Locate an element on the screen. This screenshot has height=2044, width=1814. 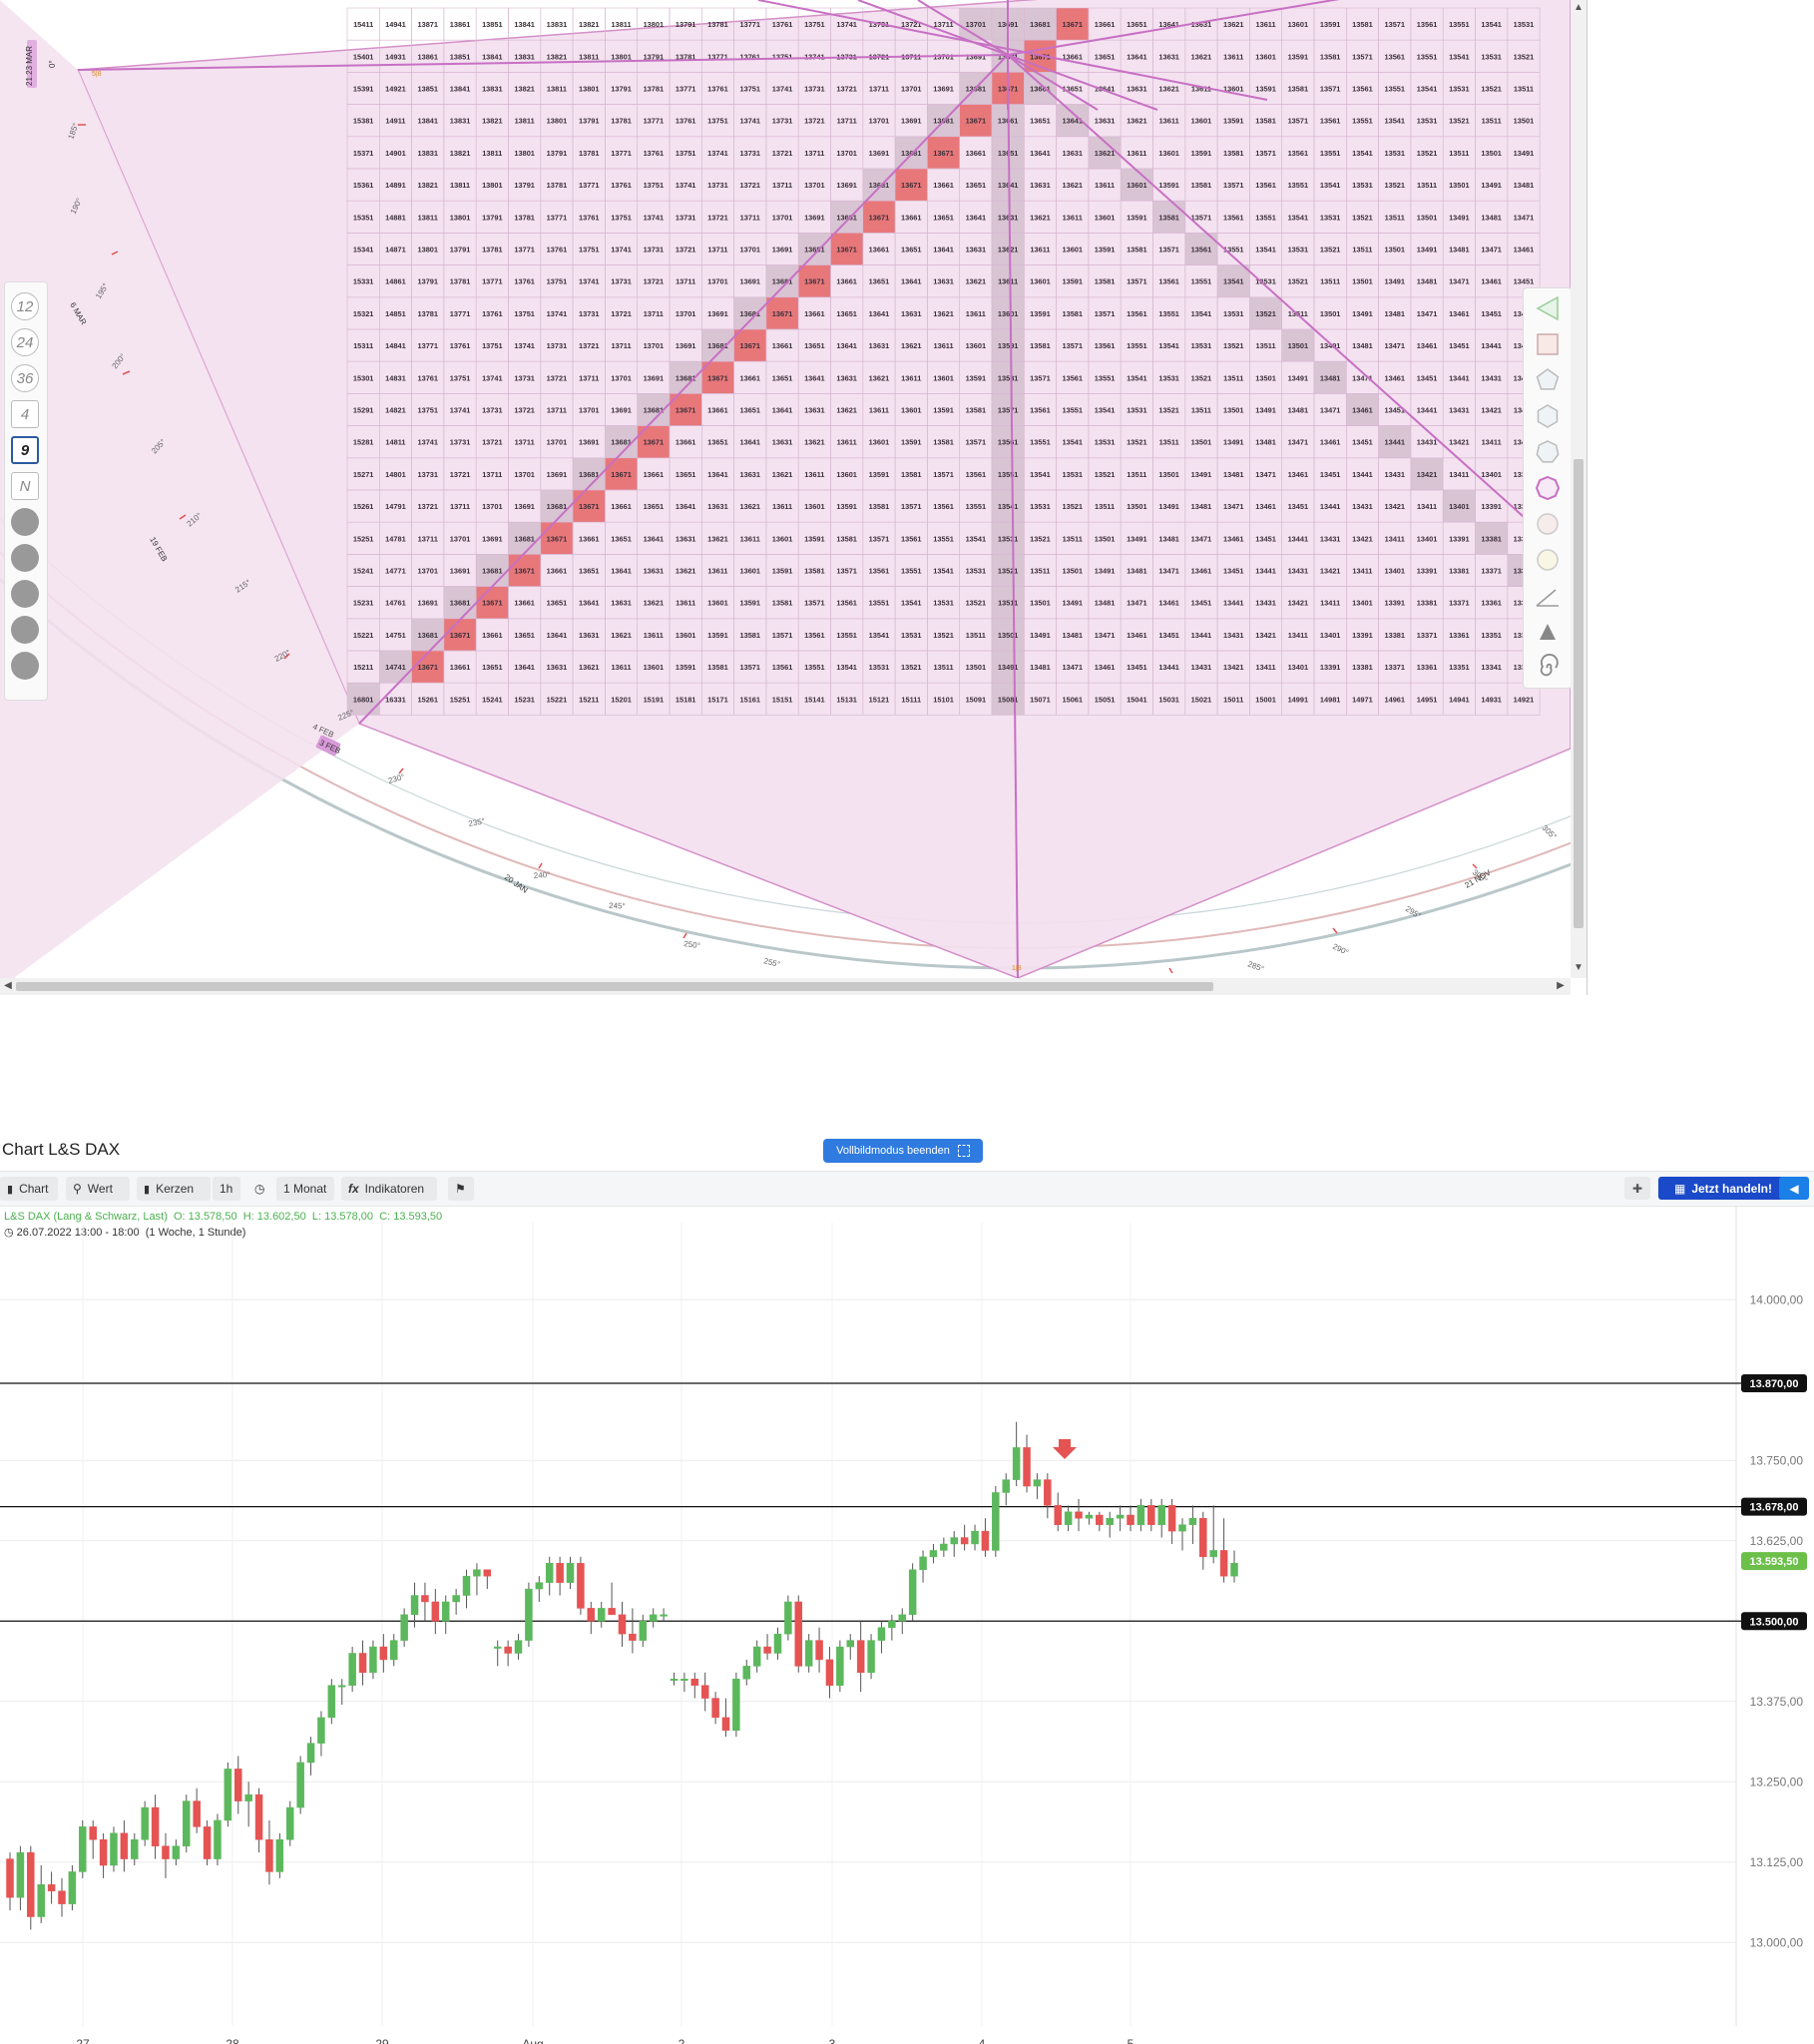
vertical-scroll-thumb is located at coordinates (1579, 693).